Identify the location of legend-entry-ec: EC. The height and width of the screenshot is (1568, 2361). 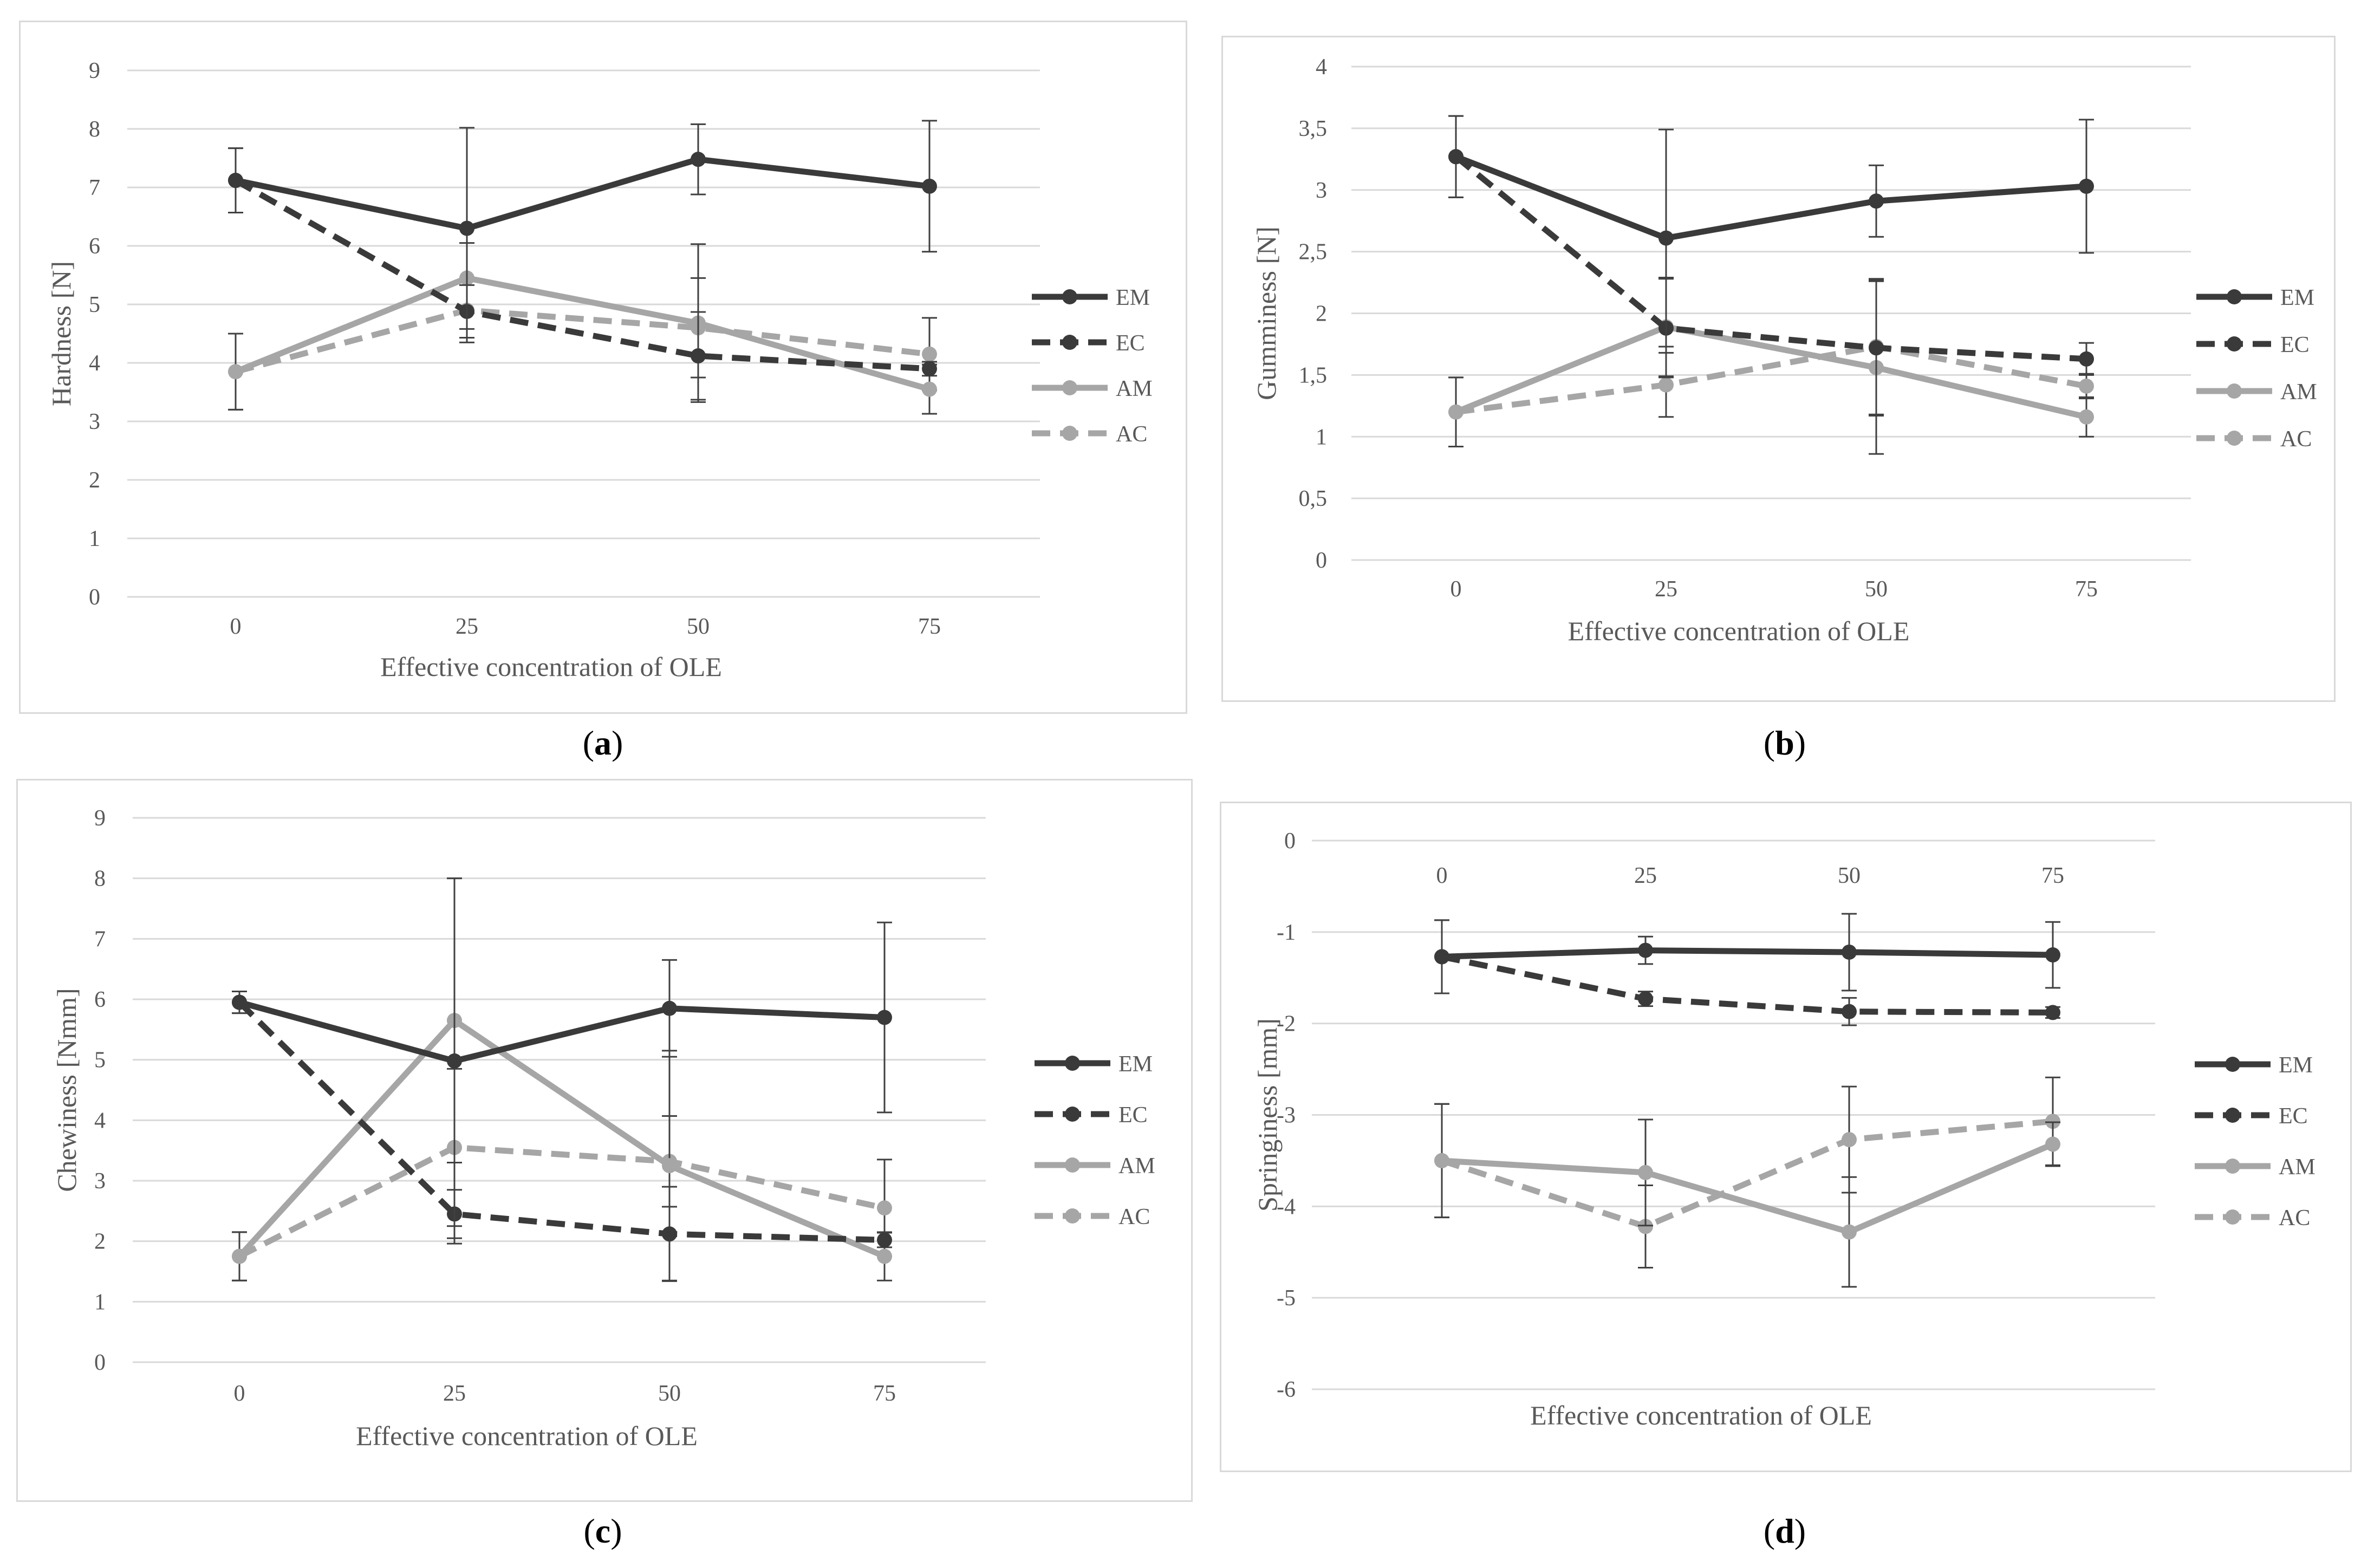
(2293, 1116).